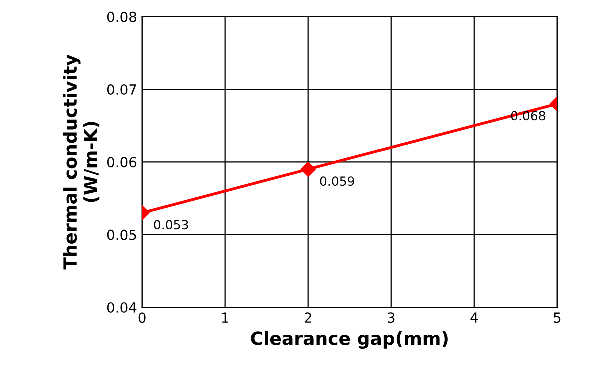  Describe the element at coordinates (81, 162) in the screenshot. I see `y-axis-title: Thermal conductivity (W/m-K)` at that location.